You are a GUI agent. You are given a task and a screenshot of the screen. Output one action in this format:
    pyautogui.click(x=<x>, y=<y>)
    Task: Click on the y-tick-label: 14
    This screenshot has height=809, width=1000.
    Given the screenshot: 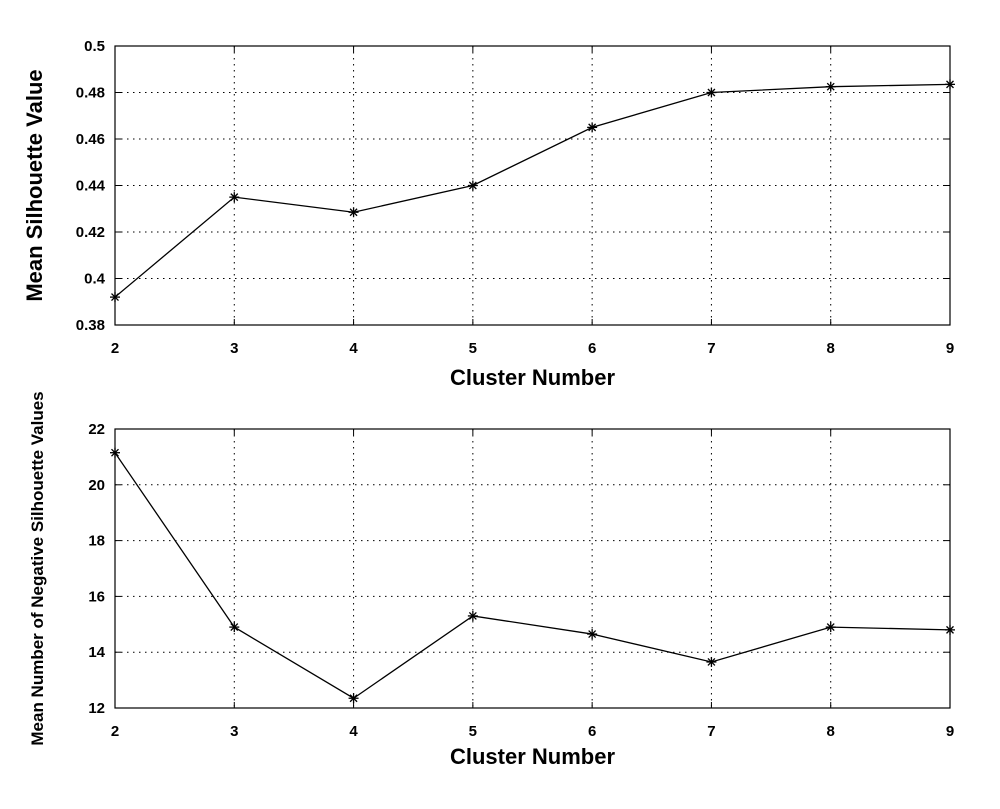 What is the action you would take?
    pyautogui.click(x=96, y=652)
    